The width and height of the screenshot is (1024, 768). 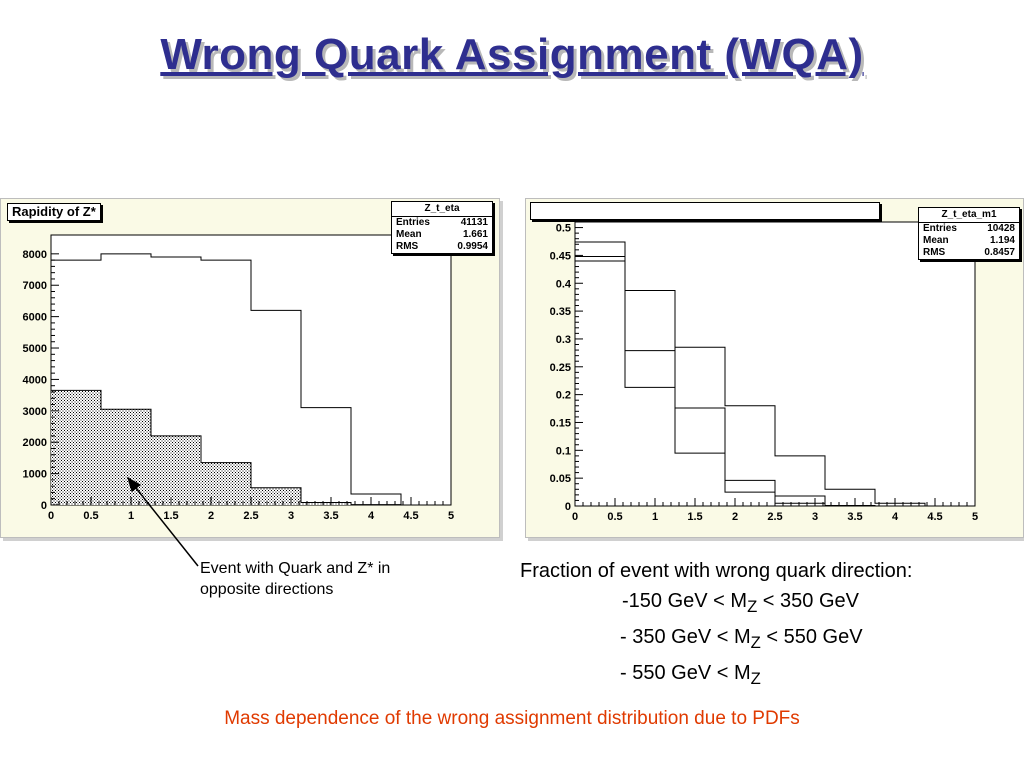 What do you see at coordinates (267, 589) in the screenshot?
I see `annotation-line: opposite directions` at bounding box center [267, 589].